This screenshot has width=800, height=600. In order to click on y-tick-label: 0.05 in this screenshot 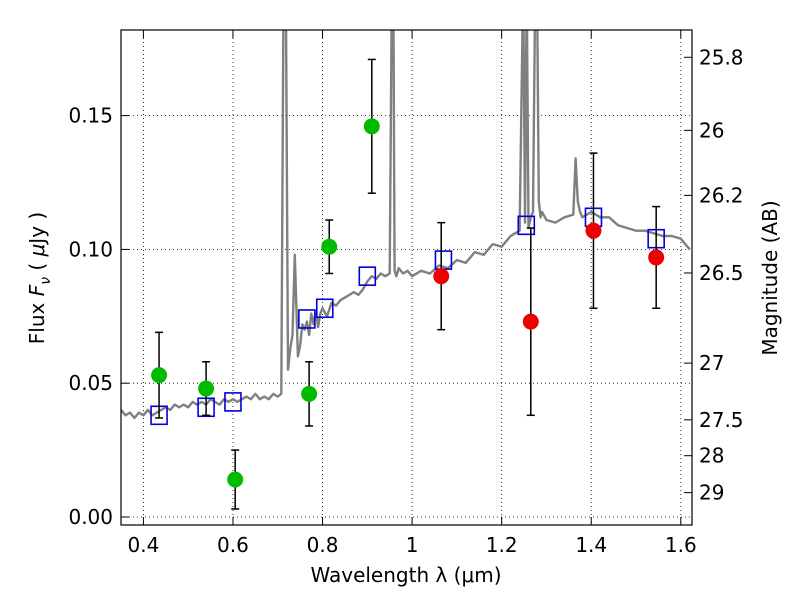, I will do `click(90, 383)`.